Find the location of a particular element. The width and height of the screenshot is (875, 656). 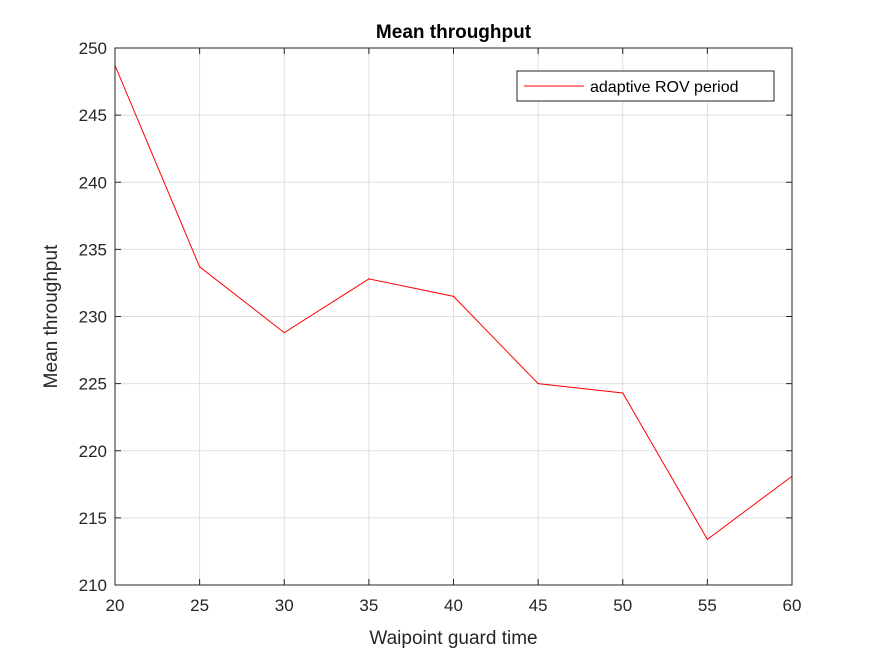

y-tick-label: 230 is located at coordinates (93, 317).